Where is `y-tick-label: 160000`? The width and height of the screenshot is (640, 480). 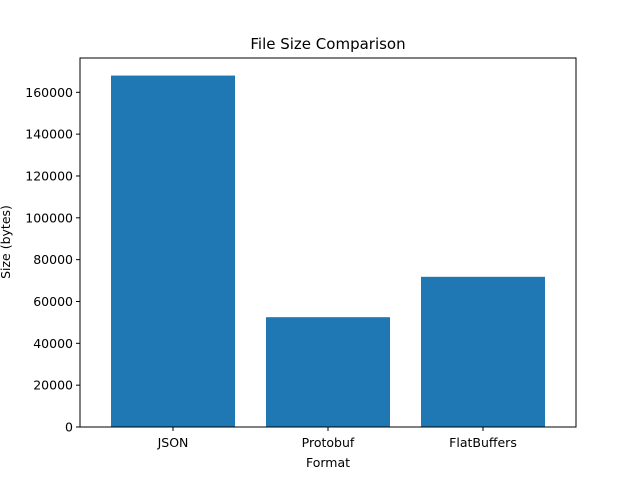
y-tick-label: 160000 is located at coordinates (49, 92).